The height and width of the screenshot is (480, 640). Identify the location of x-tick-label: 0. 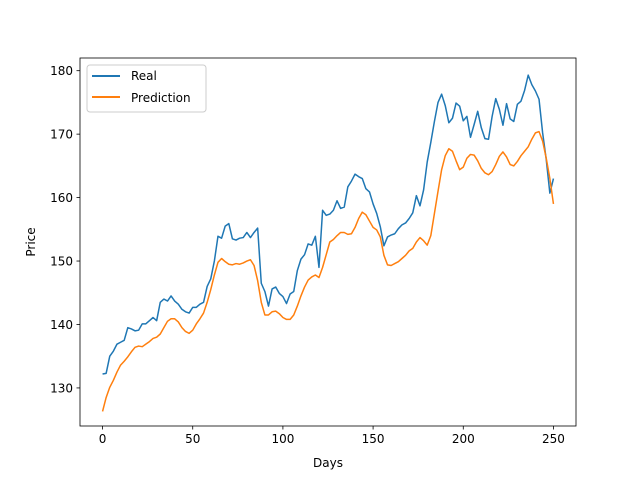
(103, 439).